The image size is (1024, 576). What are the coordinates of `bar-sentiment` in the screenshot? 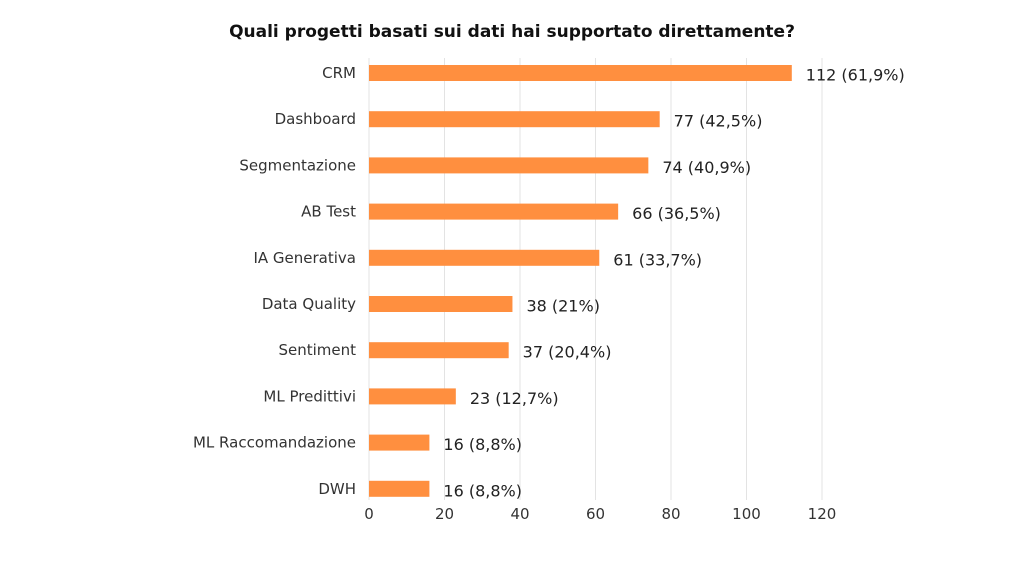 It's located at (439, 350).